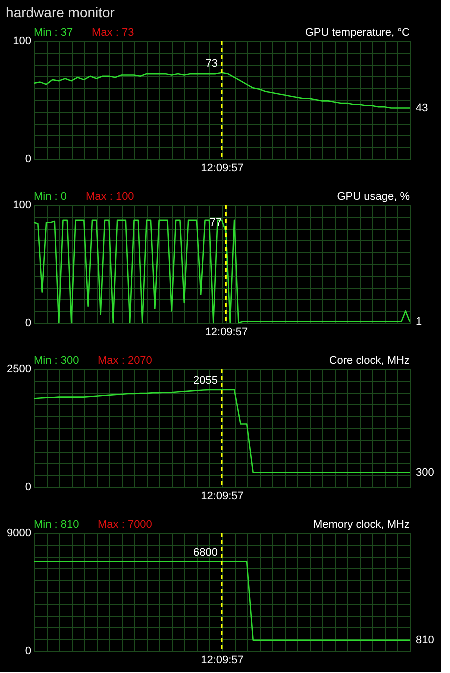 The height and width of the screenshot is (673, 450). I want to click on chart-subtitle: GPU temperature, °C, so click(357, 33).